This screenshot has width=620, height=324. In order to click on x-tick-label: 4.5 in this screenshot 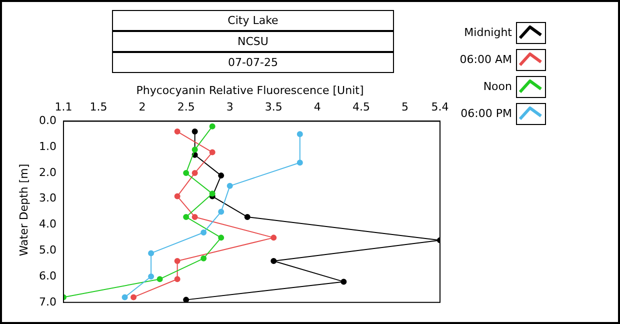, I will do `click(361, 107)`.